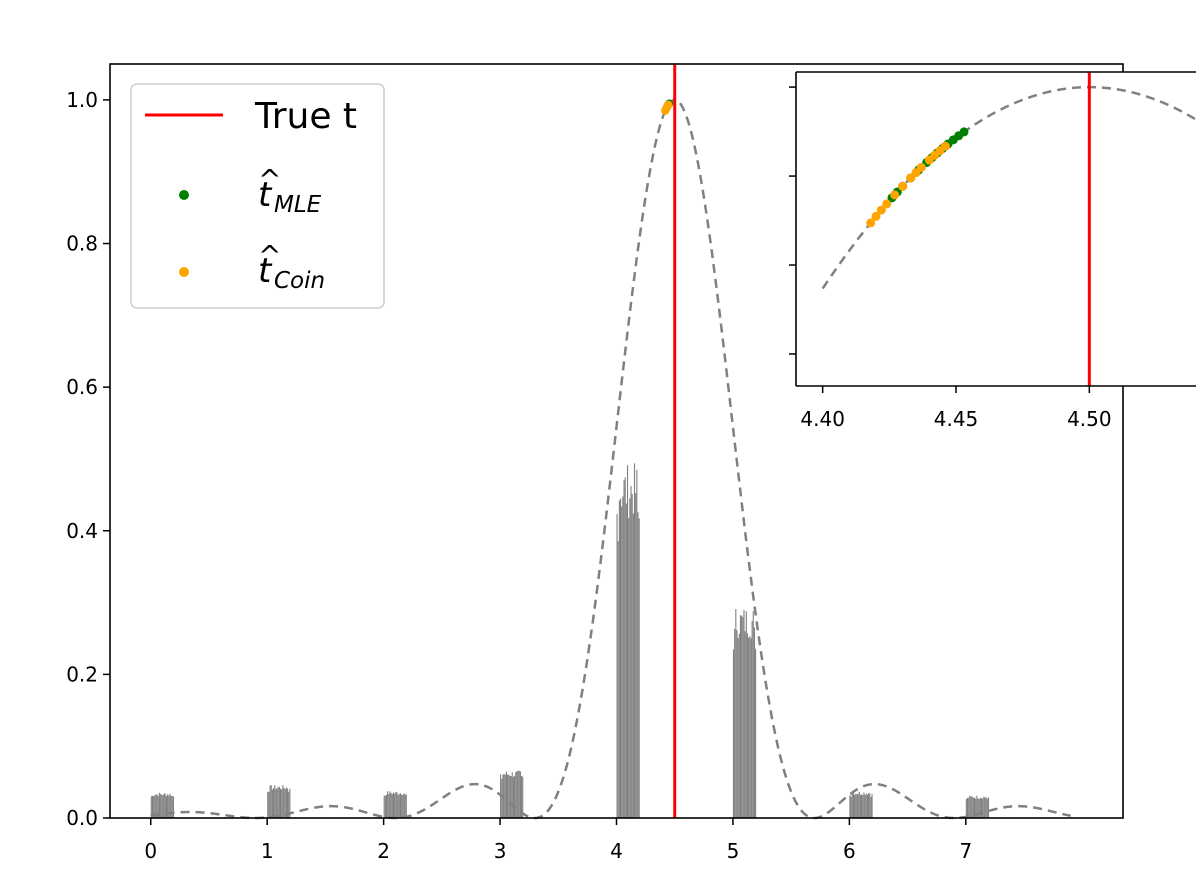  What do you see at coordinates (82, 674) in the screenshot?
I see `y-tick-label: 0.2` at bounding box center [82, 674].